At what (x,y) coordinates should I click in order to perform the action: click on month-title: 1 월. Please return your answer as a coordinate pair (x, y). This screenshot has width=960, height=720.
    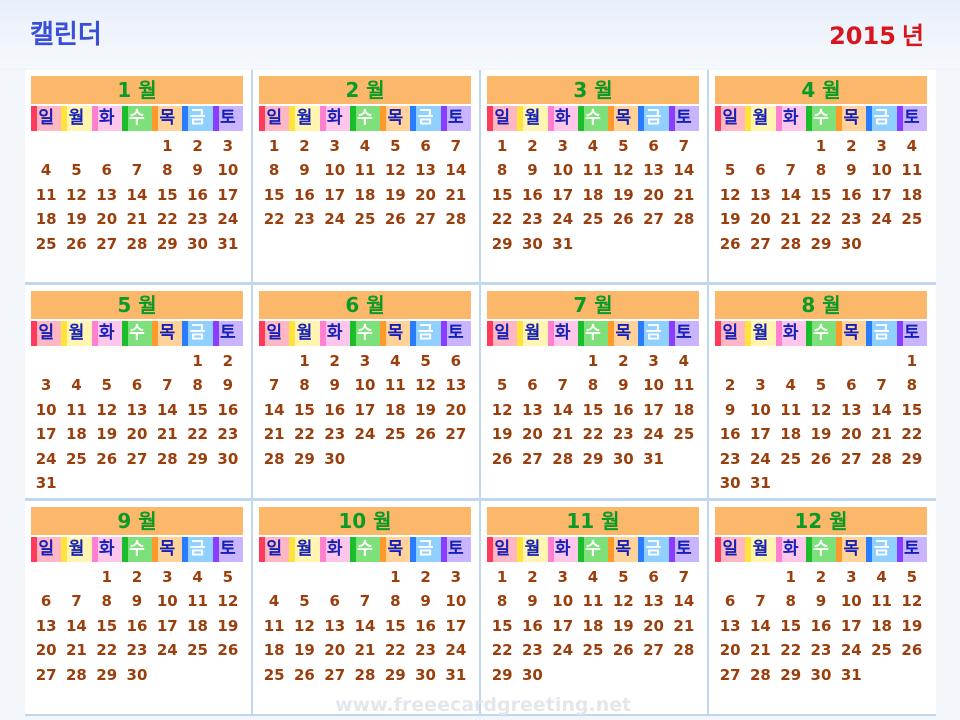
    Looking at the image, I should click on (137, 90).